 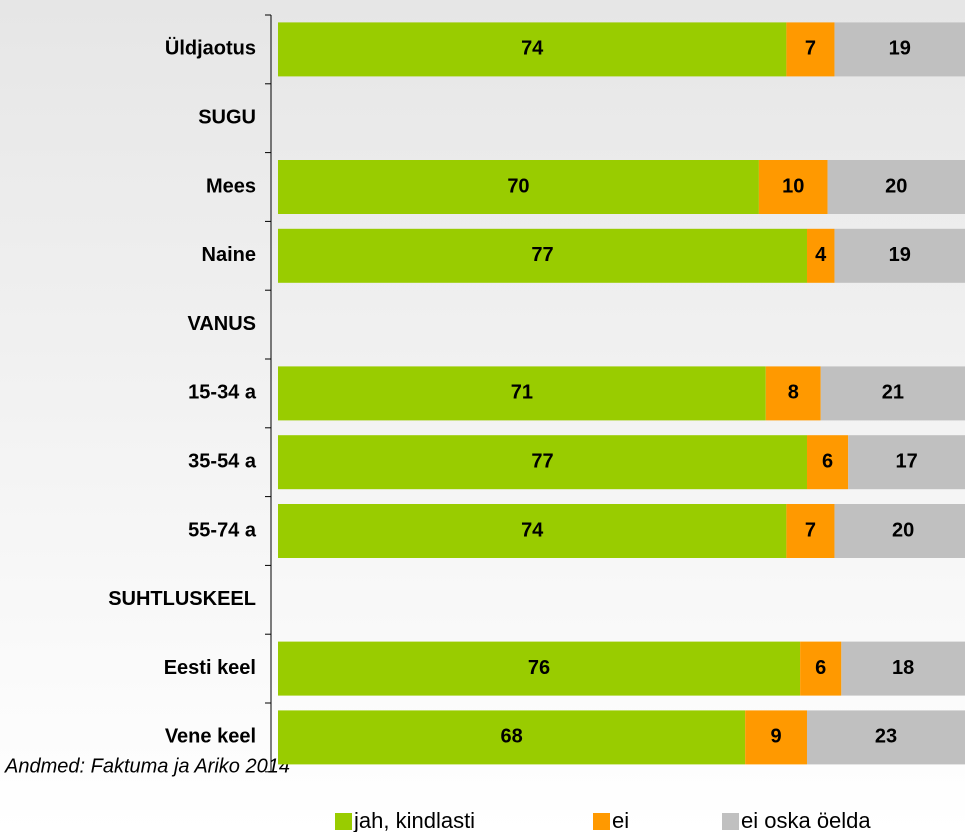 What do you see at coordinates (210, 668) in the screenshot?
I see `category-label: Eesti keel` at bounding box center [210, 668].